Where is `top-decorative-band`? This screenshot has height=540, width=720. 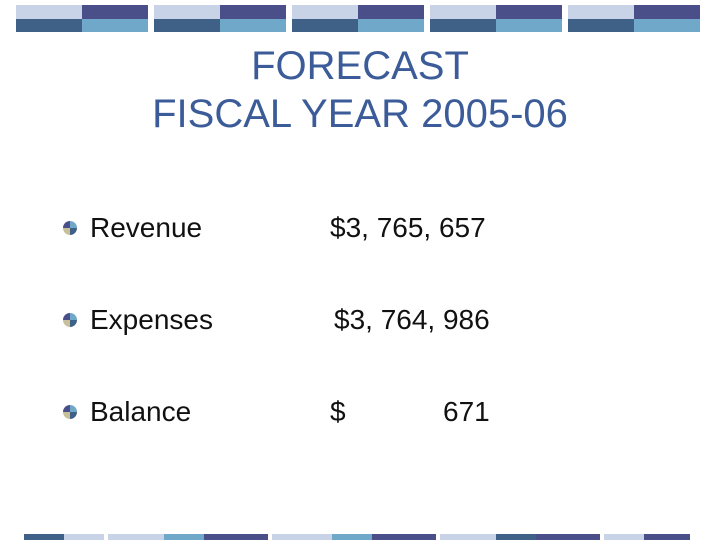
top-decorative-band is located at coordinates (360, 20).